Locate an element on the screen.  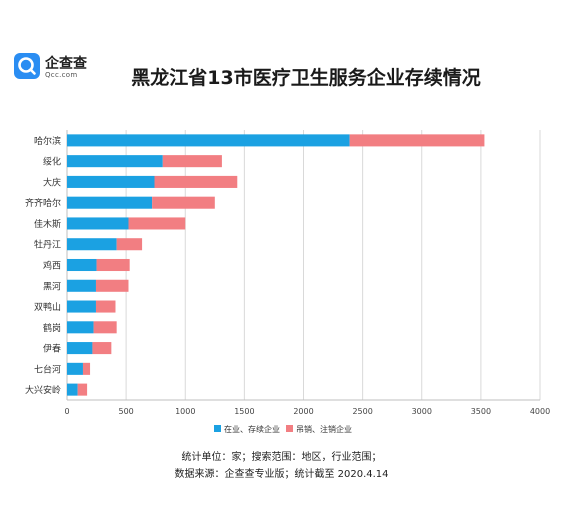
category-label: 大庆 is located at coordinates (52, 182).